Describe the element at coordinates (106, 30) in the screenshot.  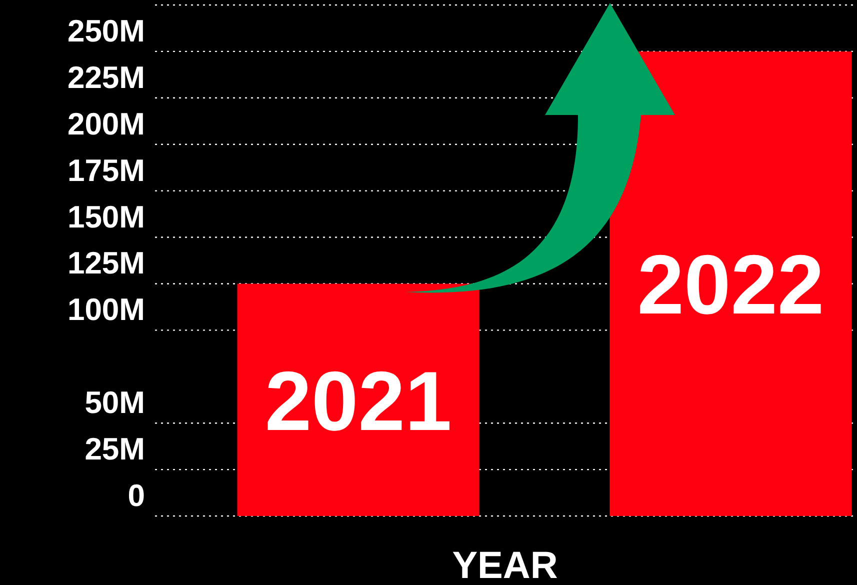
I see `y-tick-label: 250M` at that location.